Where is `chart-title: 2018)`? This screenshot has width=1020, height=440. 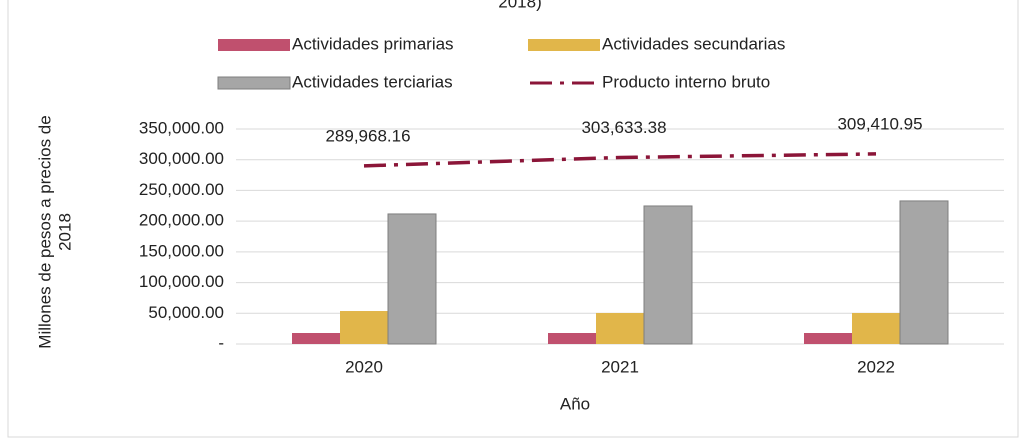 chart-title: 2018) is located at coordinates (519, 5).